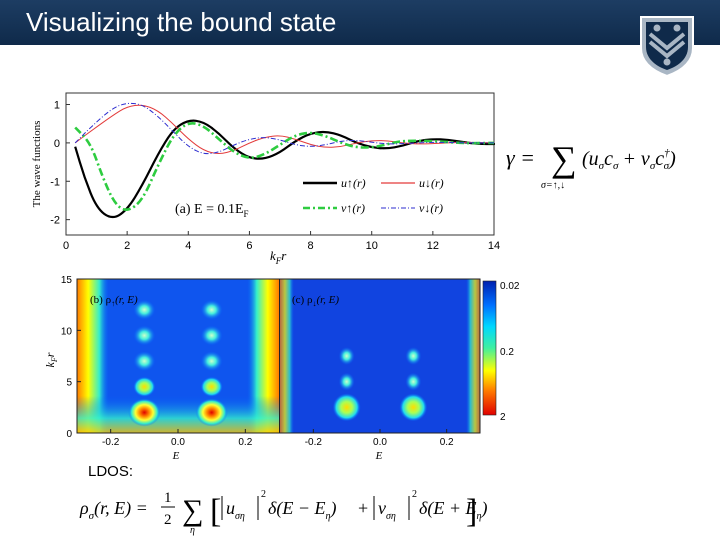 Image resolution: width=720 pixels, height=540 pixels. What do you see at coordinates (453, 510) in the screenshot?
I see `delta-2: δ(E + Eη)` at bounding box center [453, 510].